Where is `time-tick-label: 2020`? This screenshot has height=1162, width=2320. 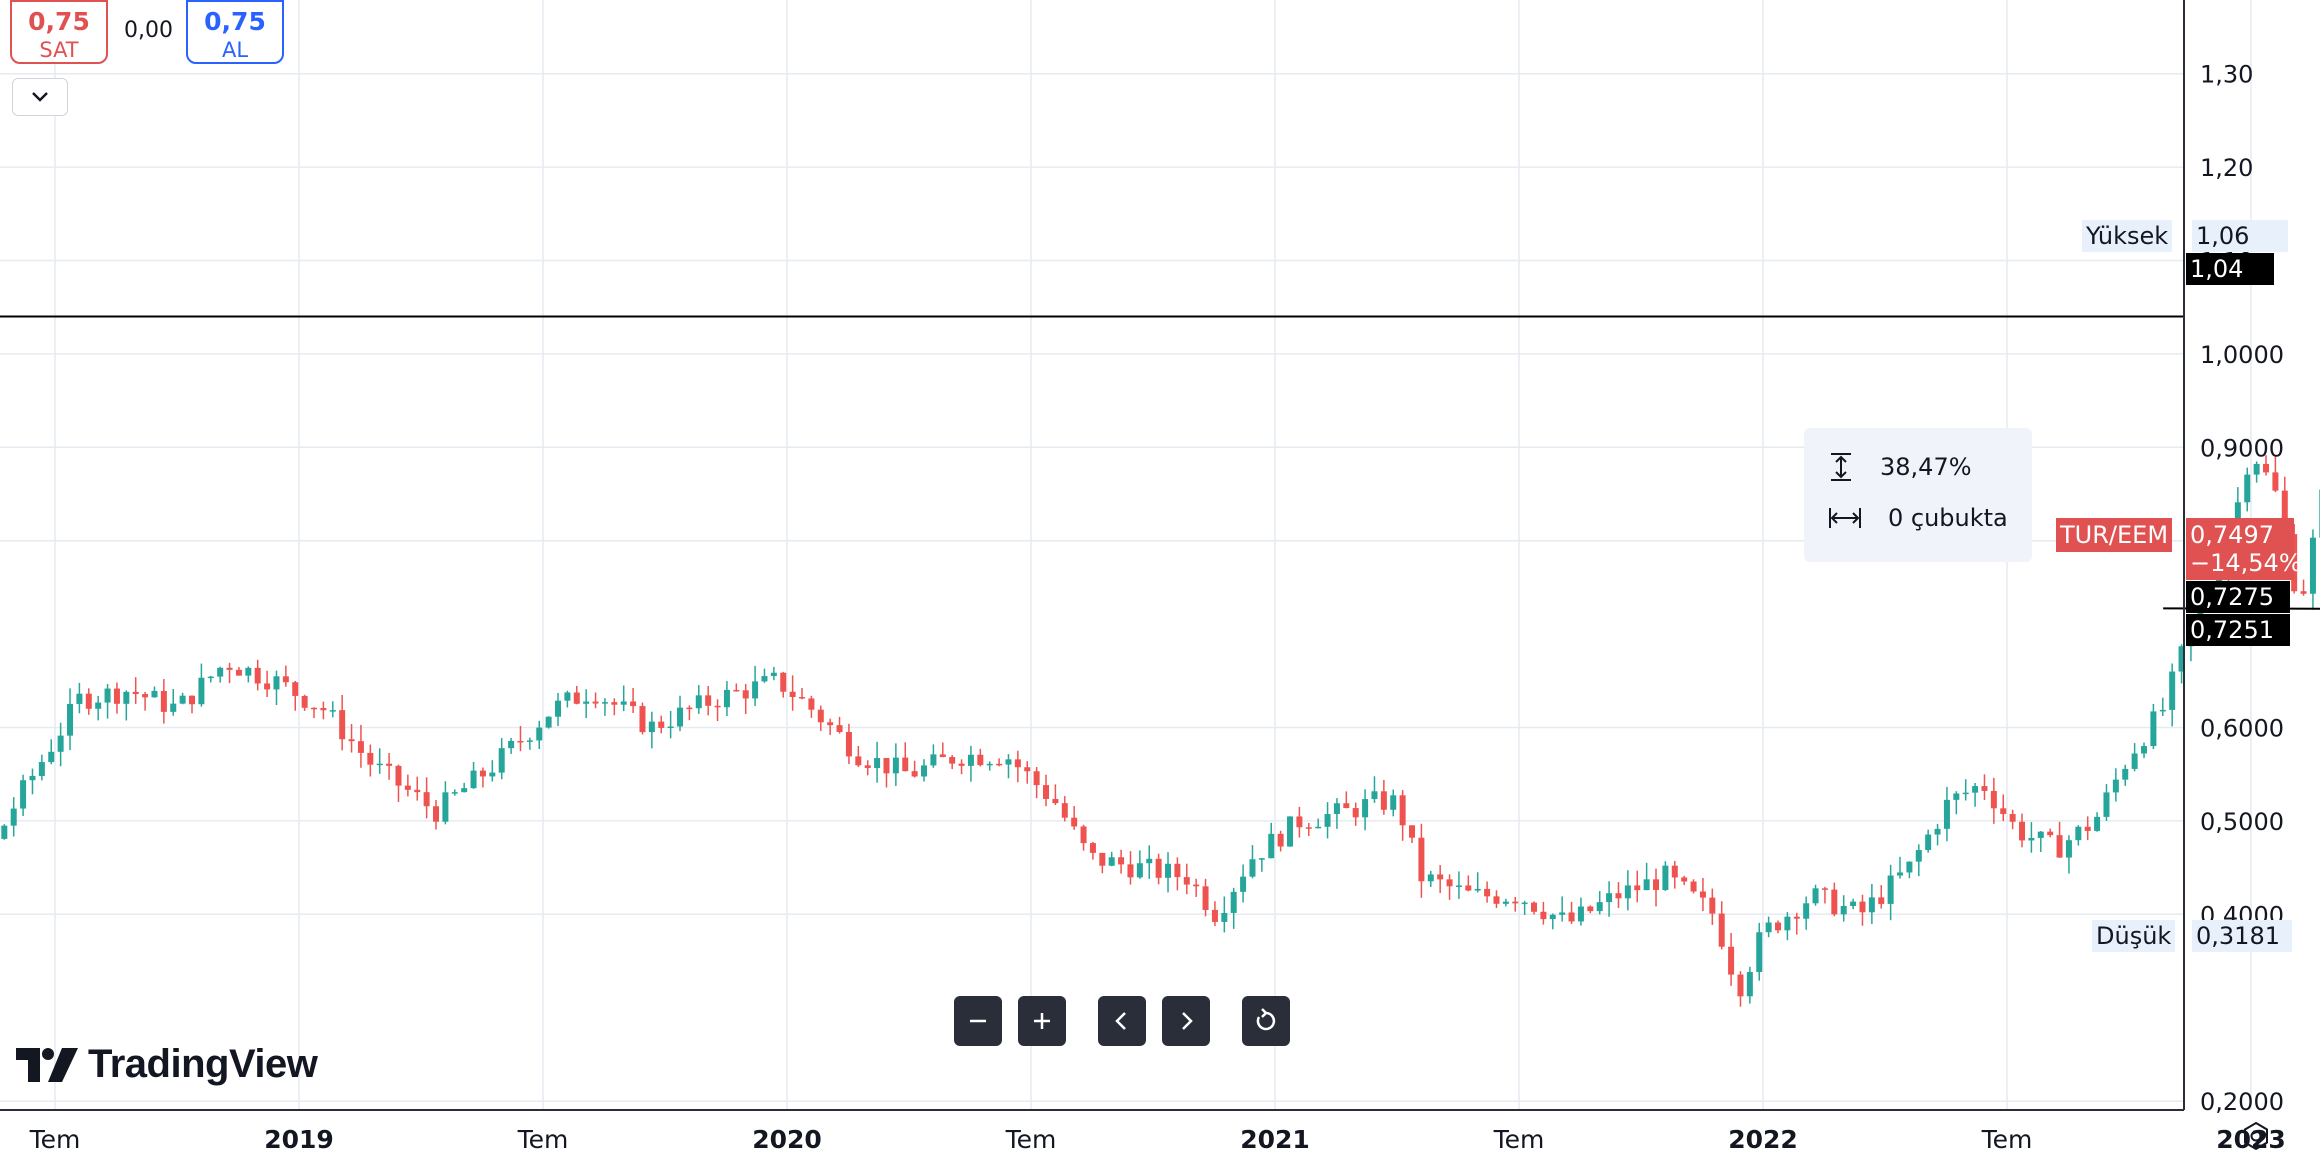
time-tick-label: 2020 is located at coordinates (787, 1139).